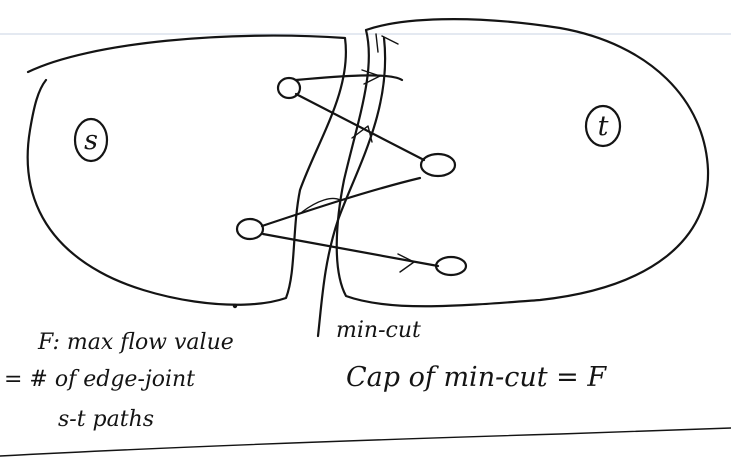 This screenshot has height=459, width=731. Describe the element at coordinates (476, 377) in the screenshot. I see `cut-capacity-note: Cap of min-cut = F` at that location.